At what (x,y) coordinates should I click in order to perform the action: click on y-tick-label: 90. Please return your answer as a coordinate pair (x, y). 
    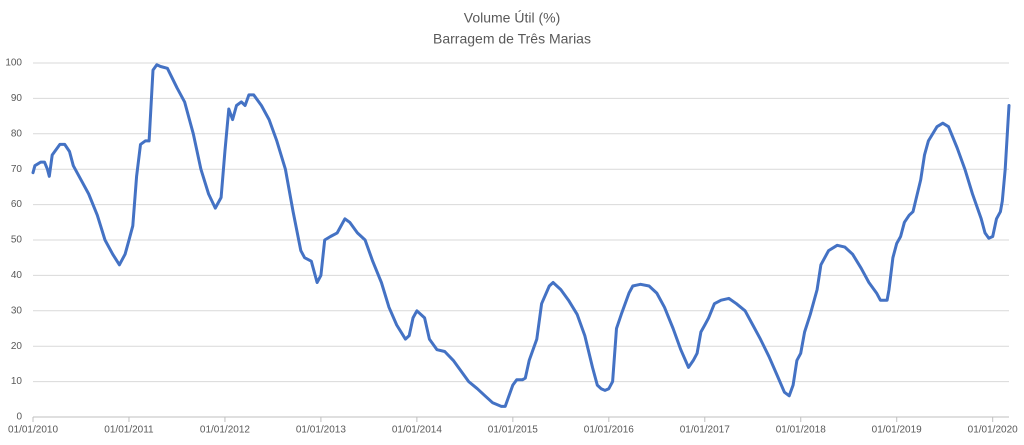
    Looking at the image, I should click on (17, 98).